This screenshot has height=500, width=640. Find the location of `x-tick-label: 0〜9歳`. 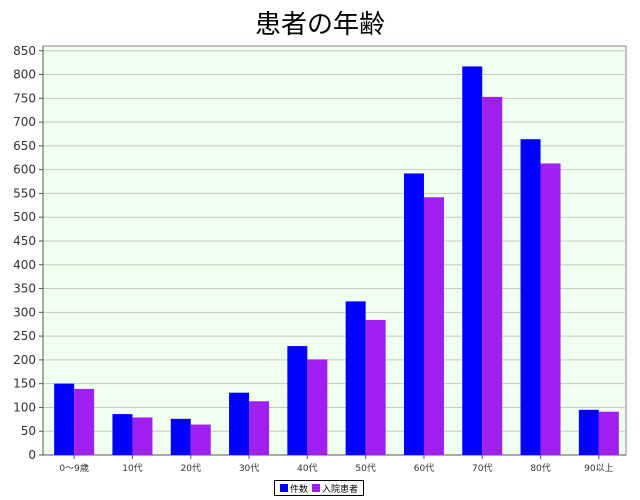

x-tick-label: 0〜9歳 is located at coordinates (73, 468).